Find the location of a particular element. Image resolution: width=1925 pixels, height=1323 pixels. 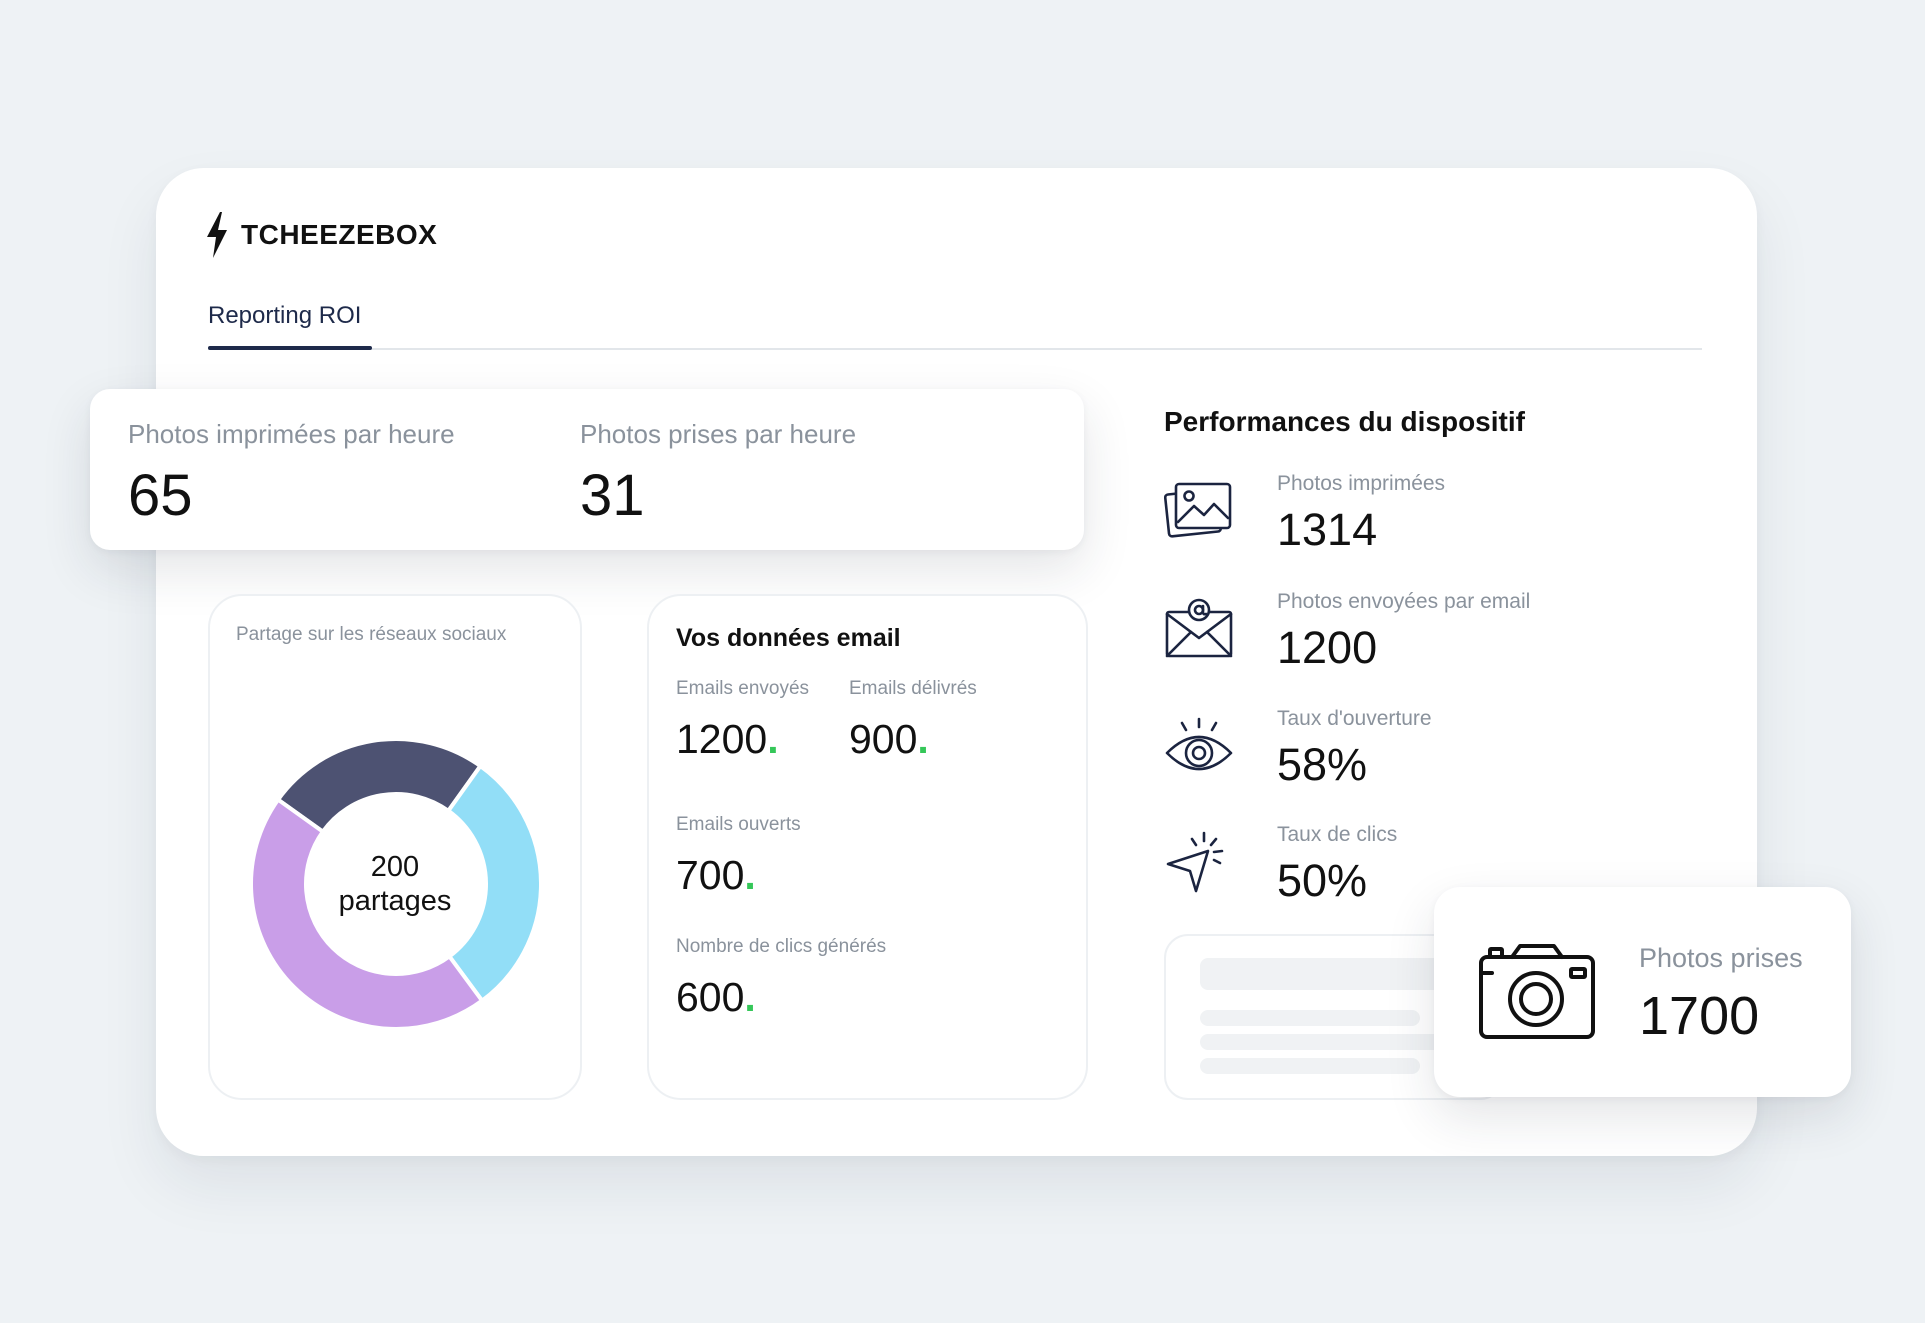

perf-photos-emailed: Photos envoyées par email 1200 is located at coordinates (1379, 635).